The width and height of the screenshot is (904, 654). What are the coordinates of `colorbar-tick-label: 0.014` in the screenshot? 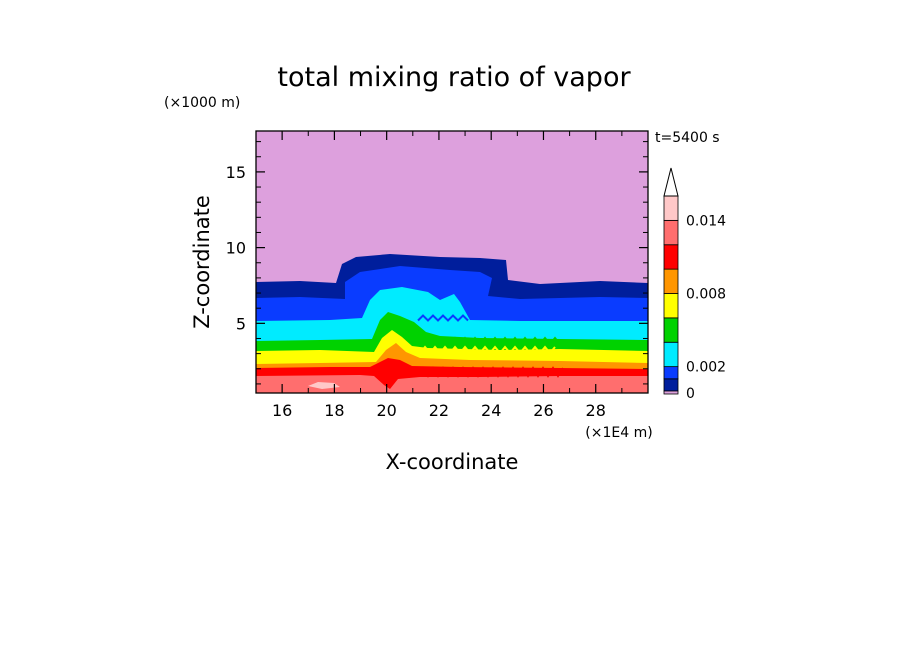 It's located at (706, 221).